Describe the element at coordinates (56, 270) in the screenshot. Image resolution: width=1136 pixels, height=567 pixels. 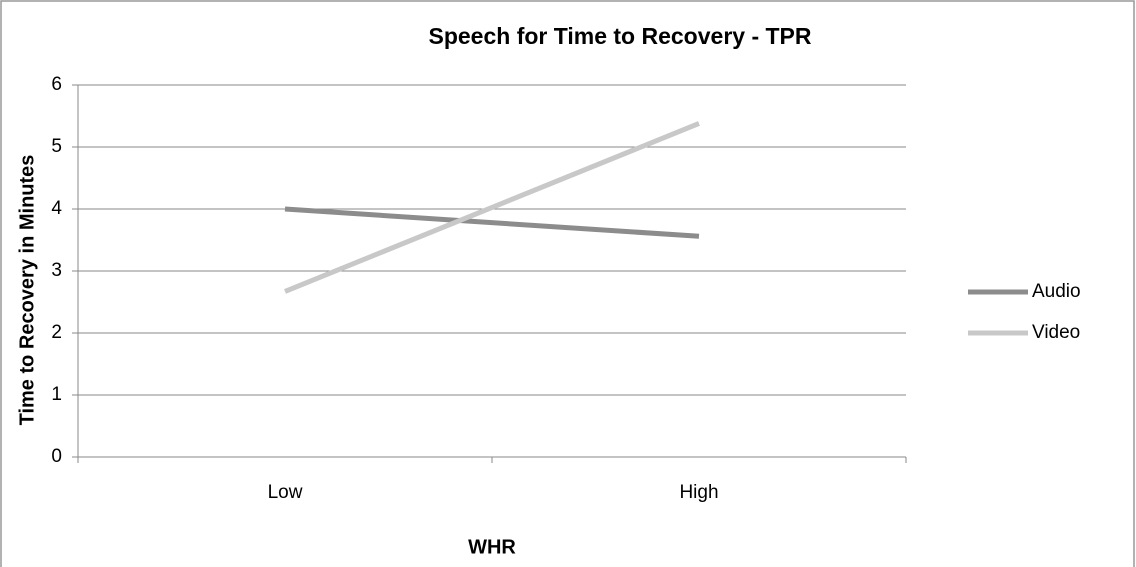
I see `y-tick-label: 3` at that location.